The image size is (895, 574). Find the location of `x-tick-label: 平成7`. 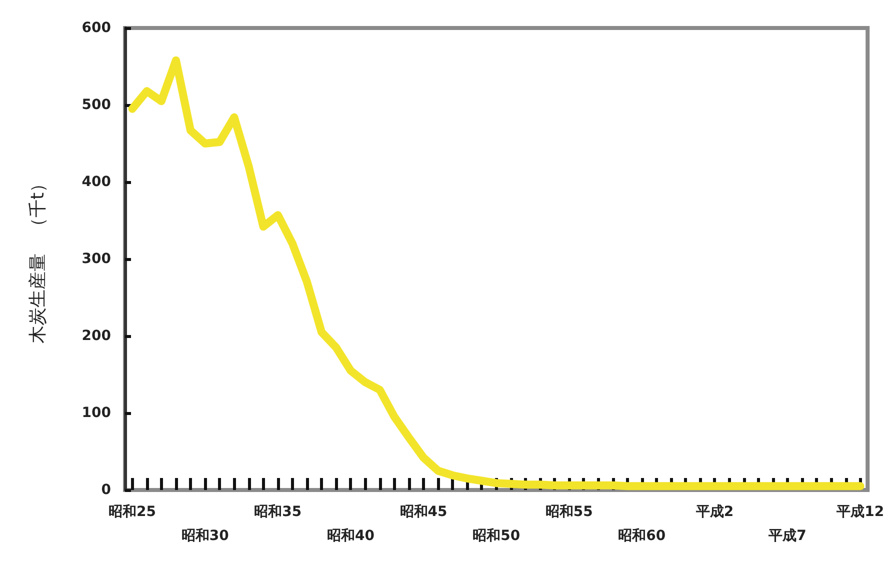

x-tick-label: 平成7 is located at coordinates (787, 536).